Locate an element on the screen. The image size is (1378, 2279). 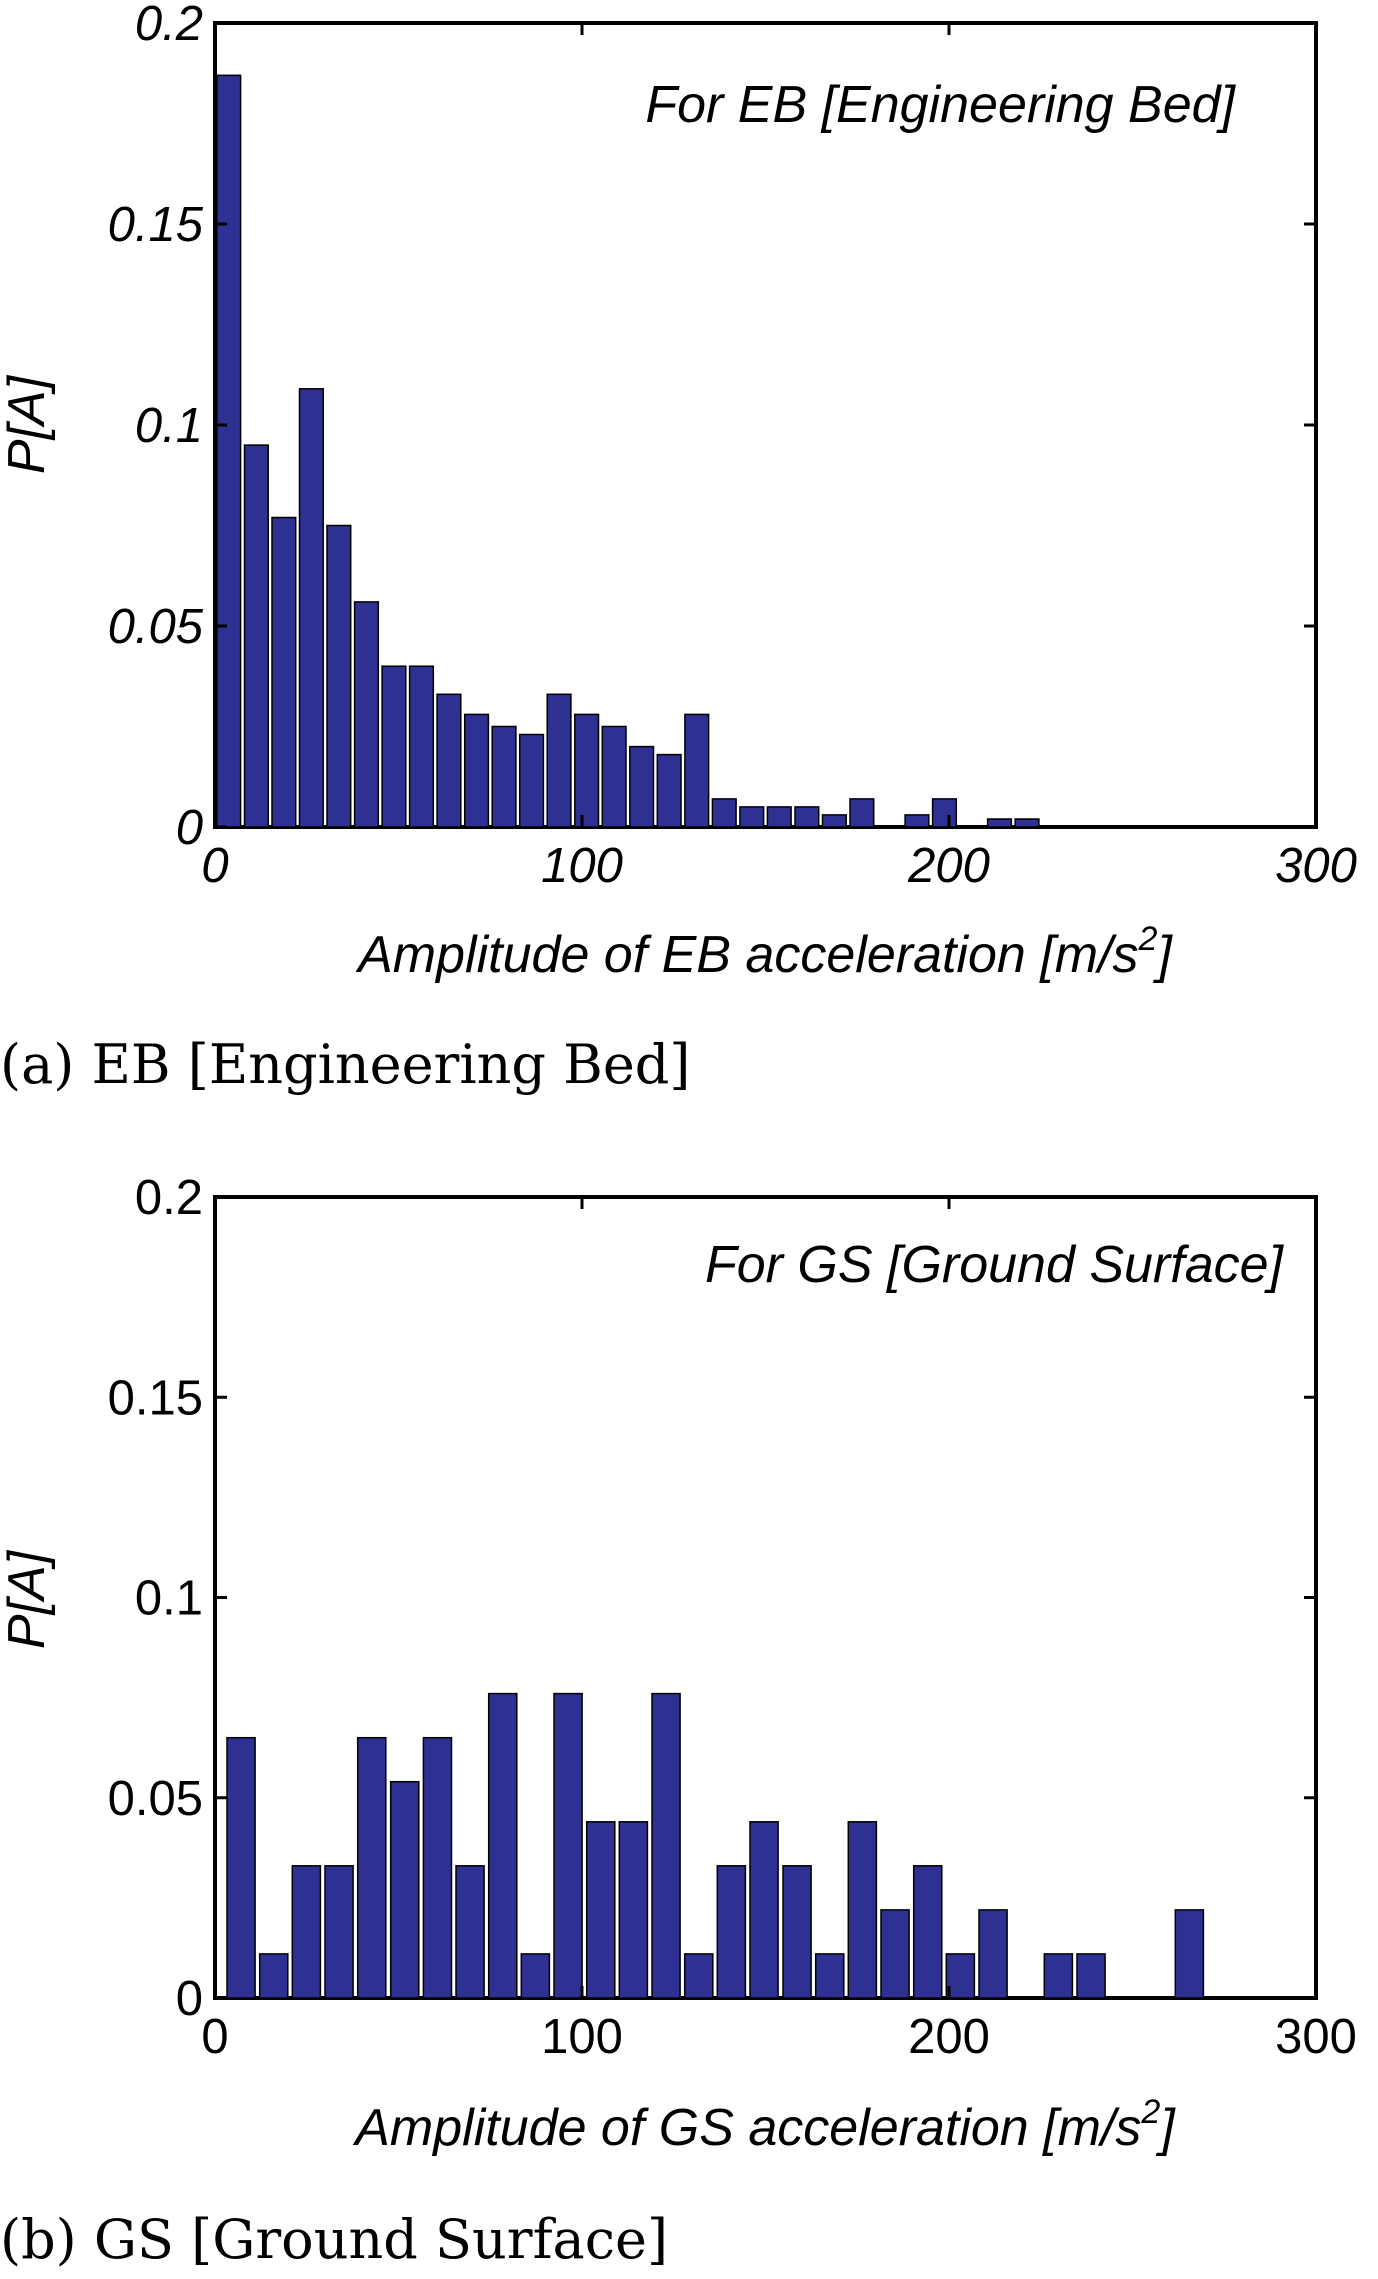
x-axis-title: Amplitude of EB acceleration [m/s2] is located at coordinates (764, 952).